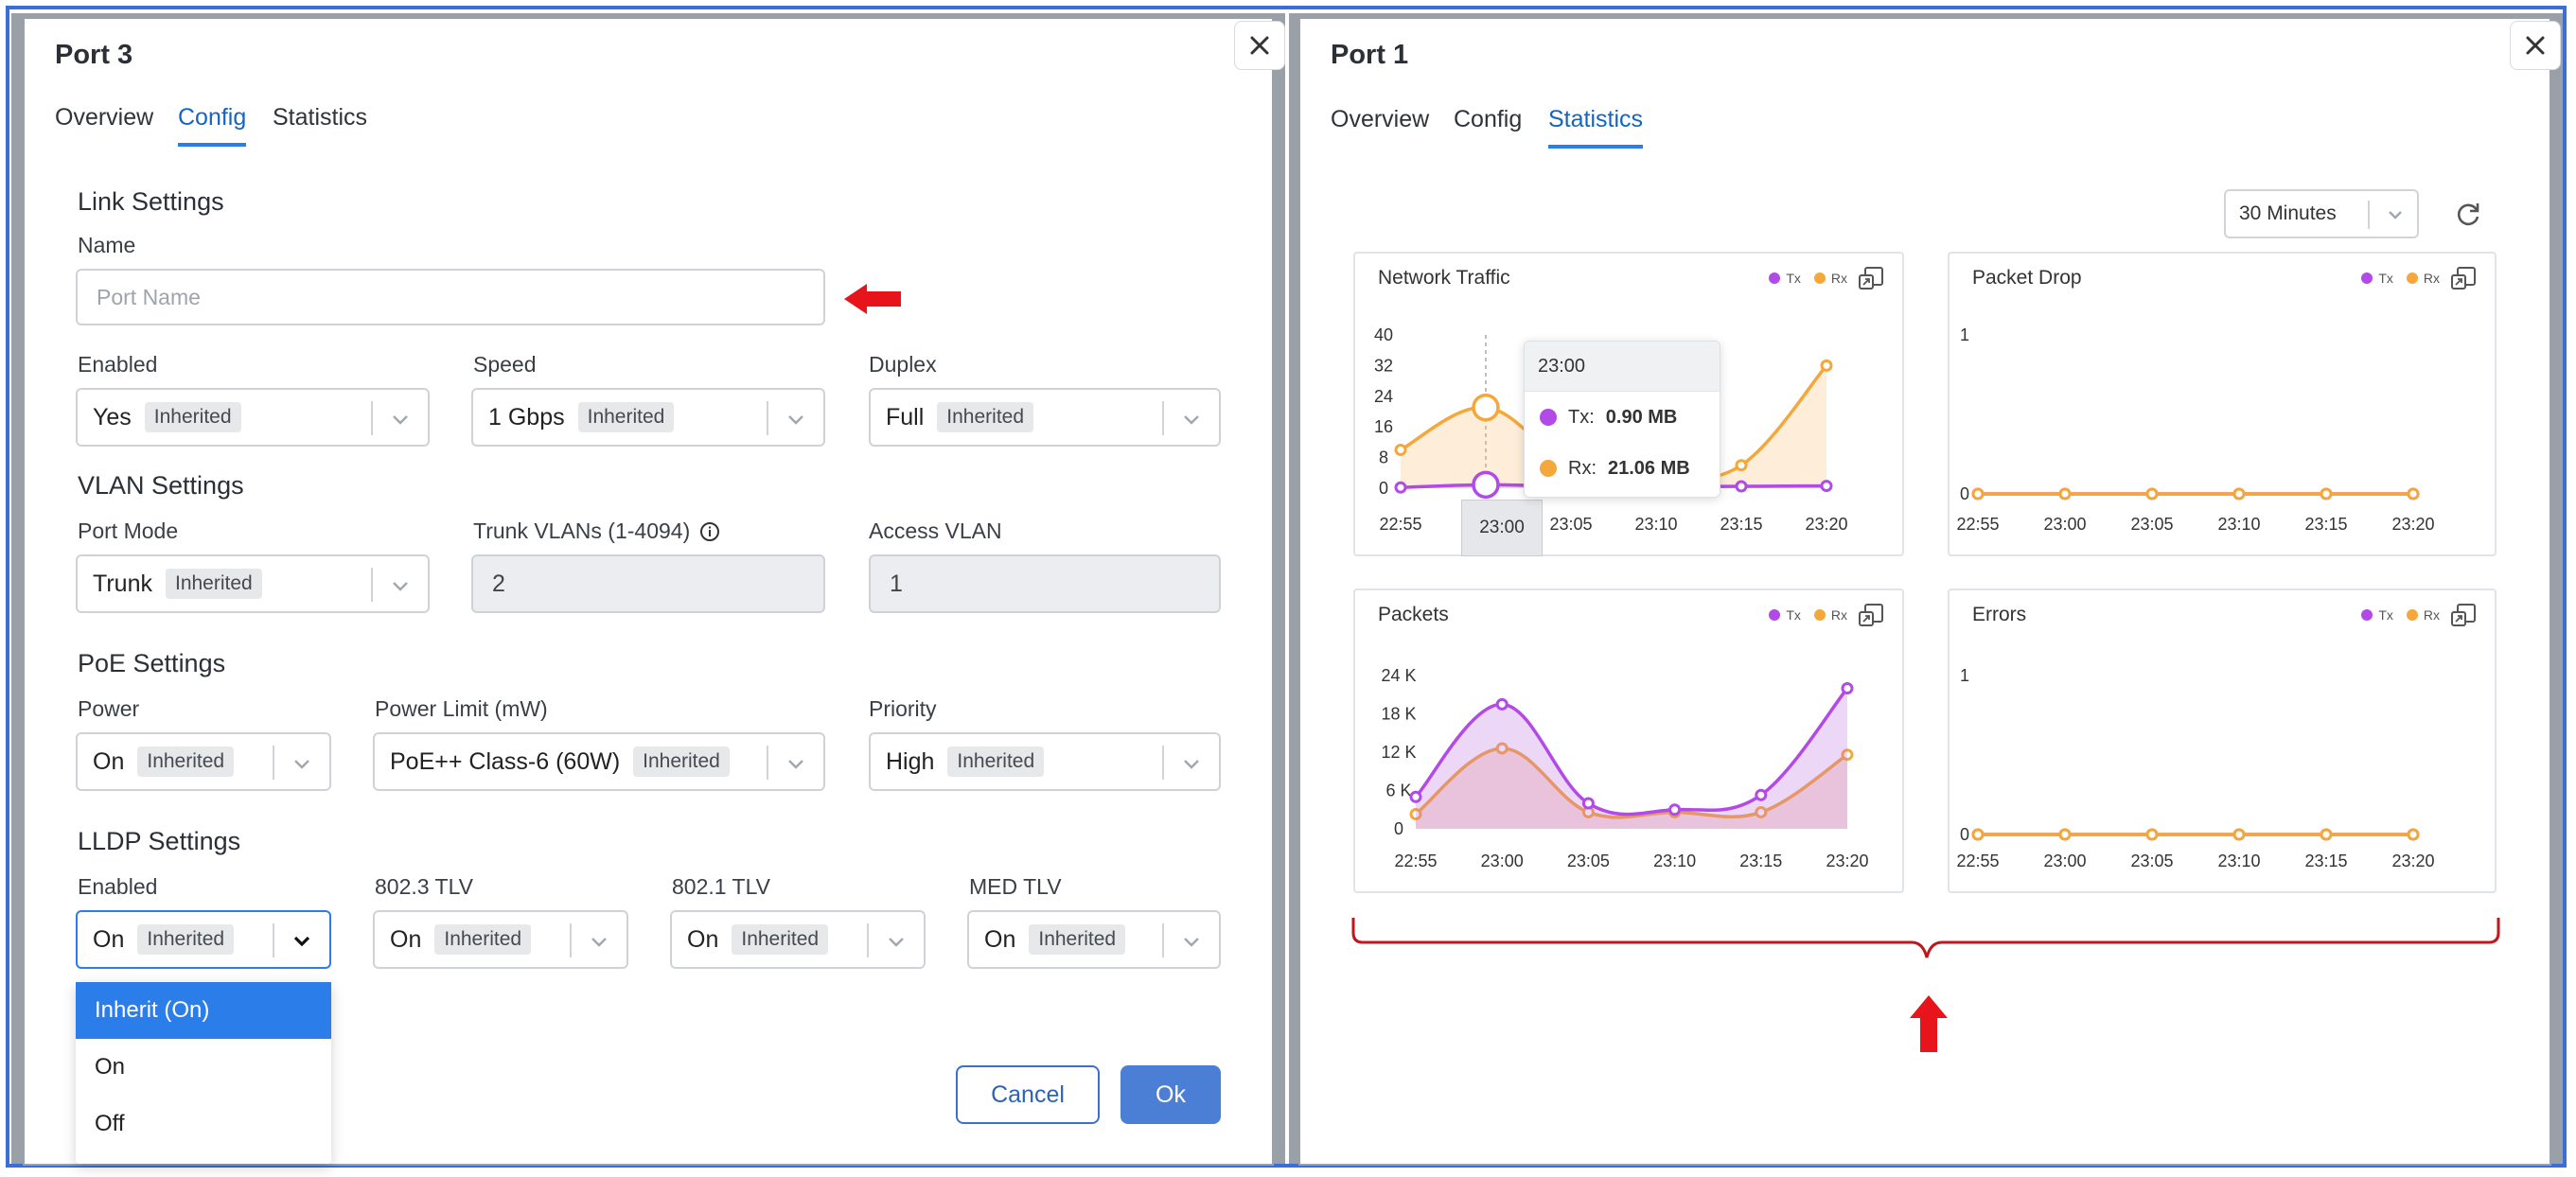 The image size is (2576, 1177). Describe the element at coordinates (903, 708) in the screenshot. I see `priority-label: Priority` at that location.